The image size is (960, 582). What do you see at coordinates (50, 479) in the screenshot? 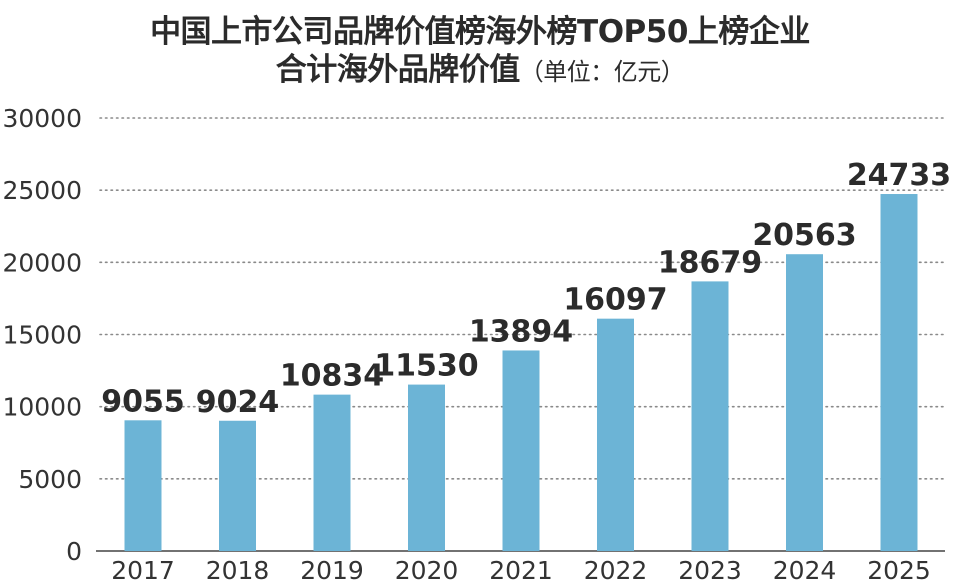
I see `y-tick-label: 5000` at bounding box center [50, 479].